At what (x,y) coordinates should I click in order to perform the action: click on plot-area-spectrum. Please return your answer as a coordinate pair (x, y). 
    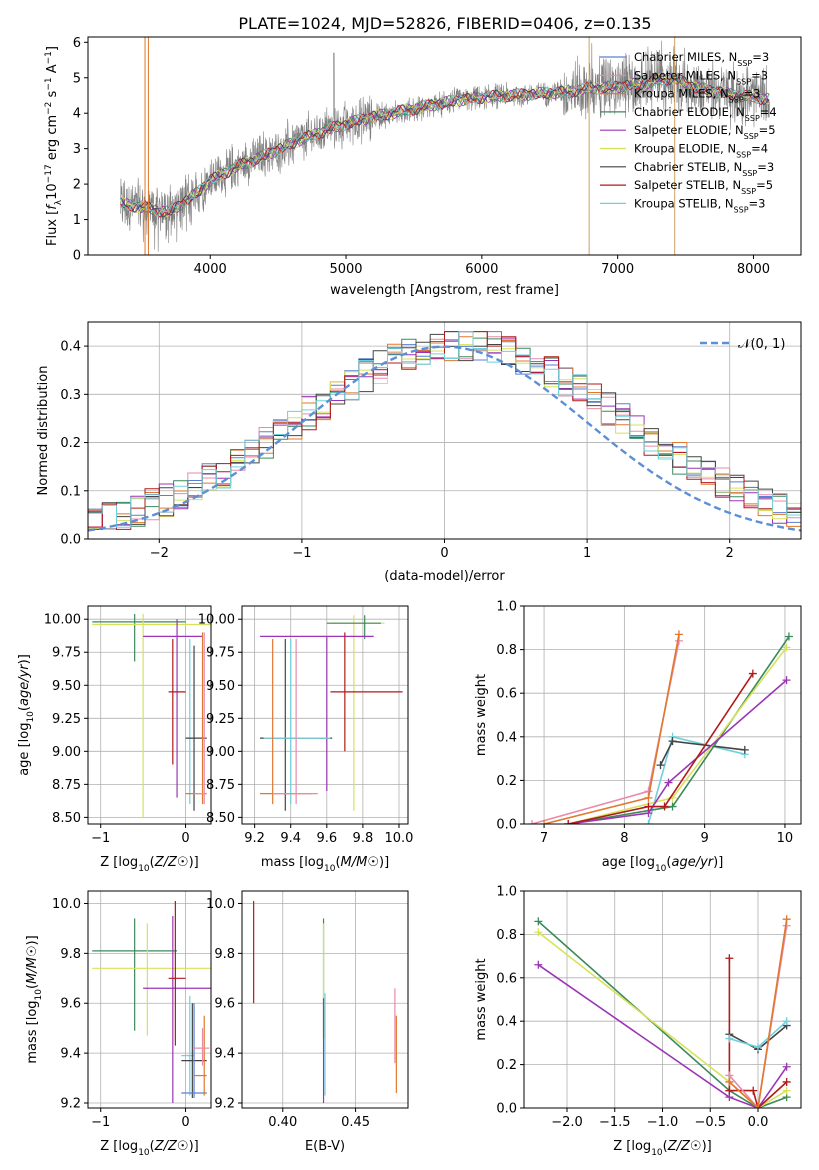
    Looking at the image, I should click on (445, 146).